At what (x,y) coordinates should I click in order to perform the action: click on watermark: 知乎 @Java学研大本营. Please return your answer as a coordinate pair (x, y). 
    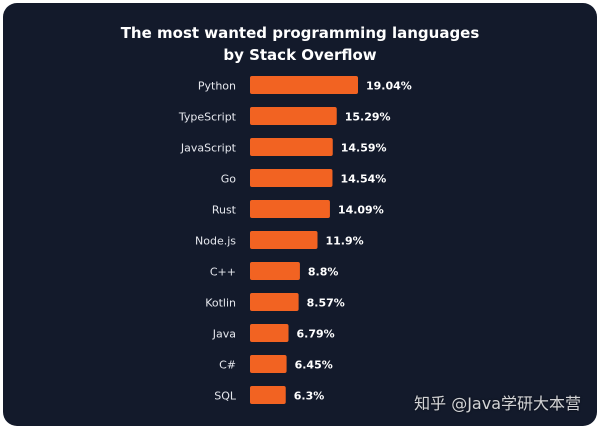
    Looking at the image, I should click on (497, 403).